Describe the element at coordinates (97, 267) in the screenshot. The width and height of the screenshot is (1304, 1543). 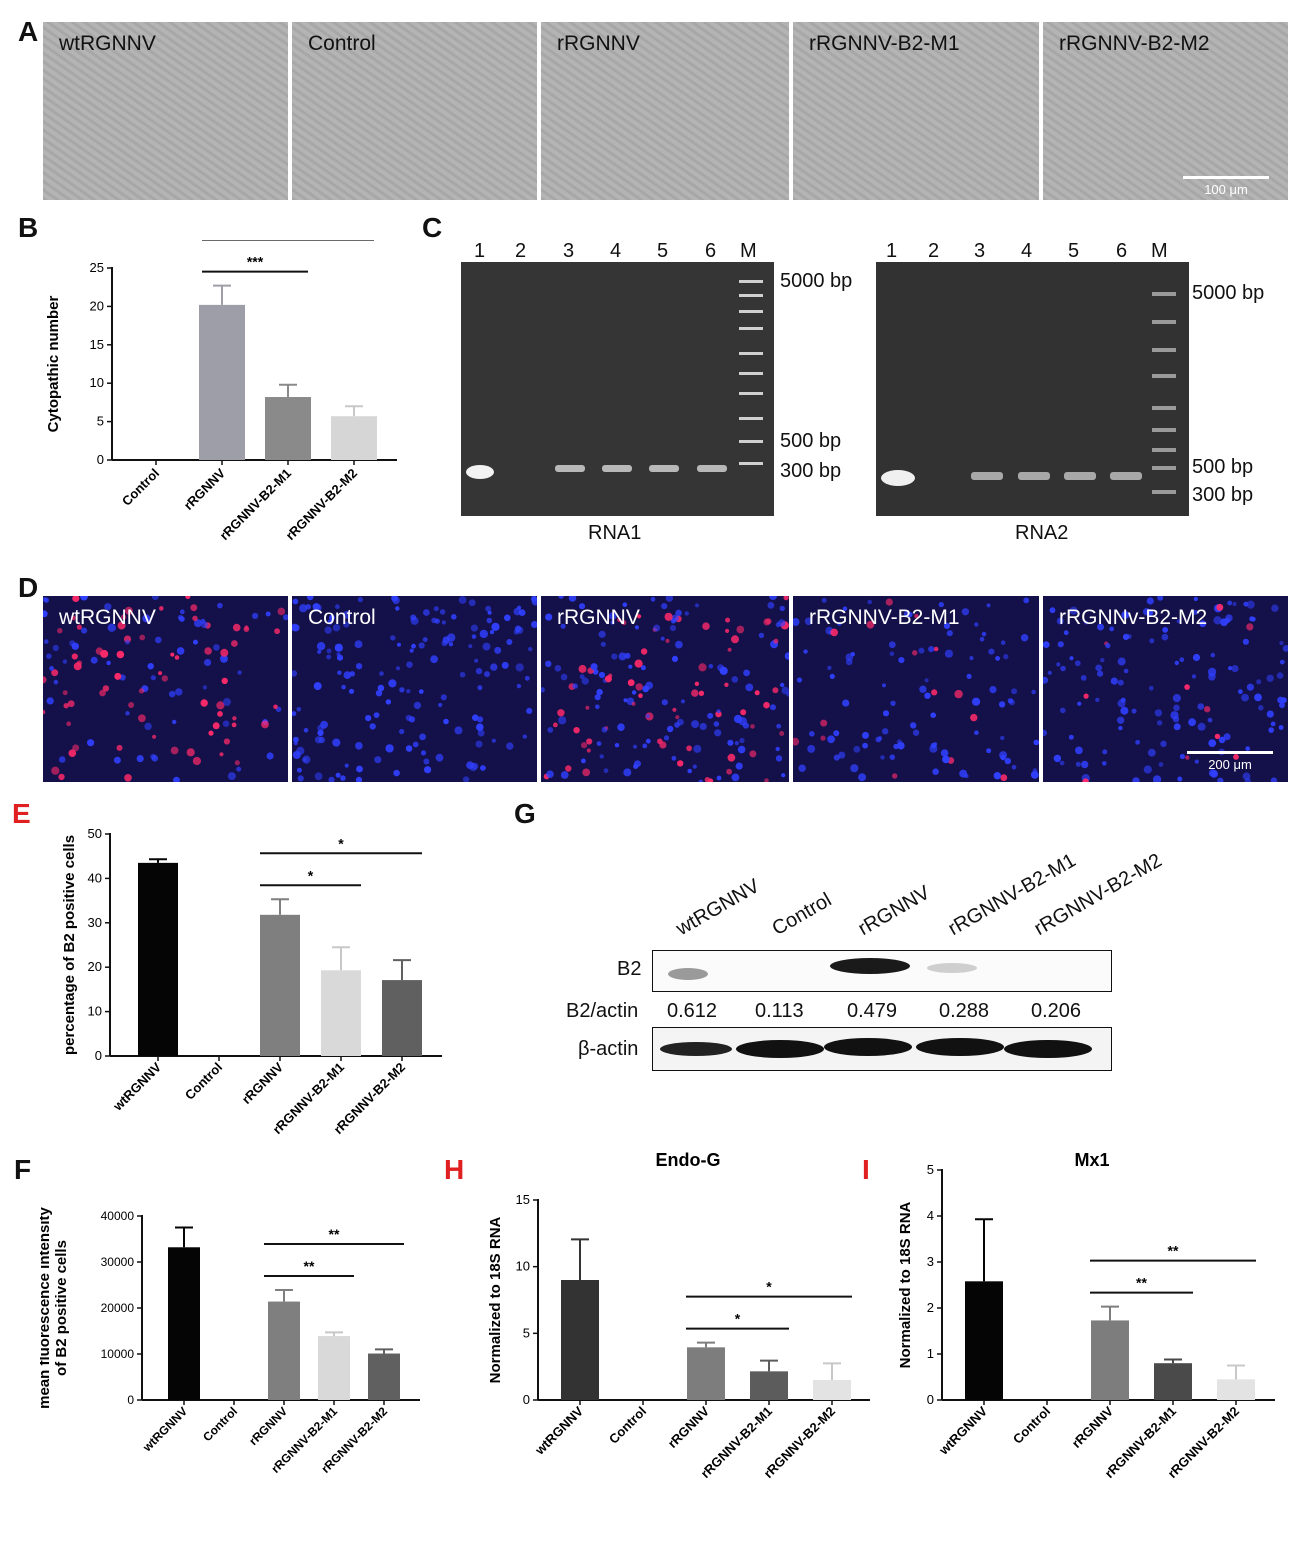
I see `y-tick-label: 25` at that location.